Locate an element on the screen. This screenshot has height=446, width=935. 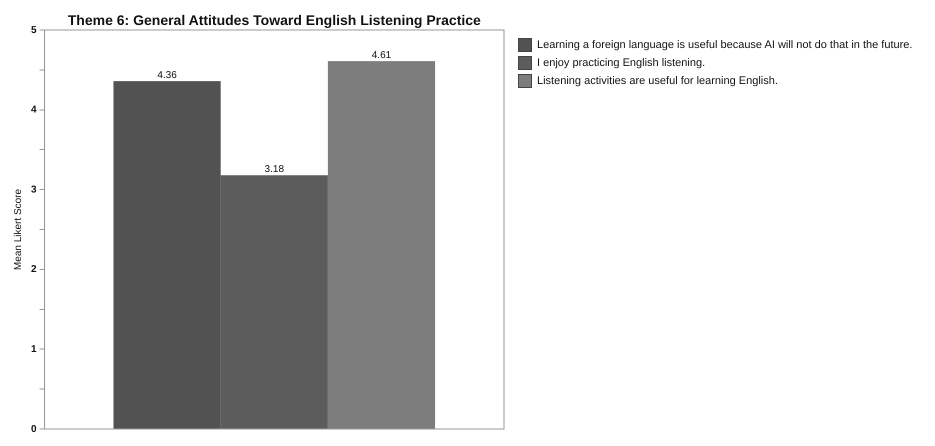
legend-label: Learning a foreign language is useful because AI will not do that in the future. is located at coordinates (724, 45).